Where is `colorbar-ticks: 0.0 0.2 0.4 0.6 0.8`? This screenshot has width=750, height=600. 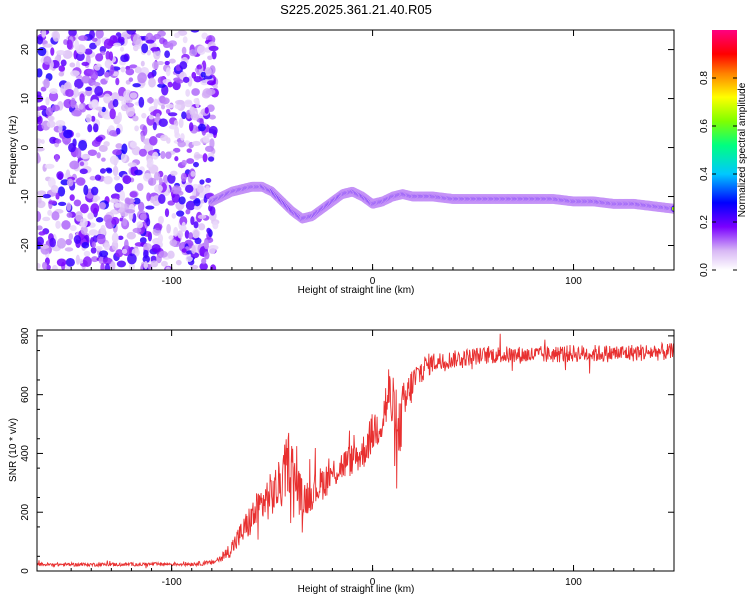
colorbar-ticks: 0.0 0.2 0.4 0.6 0.8 is located at coordinates (718, 174).